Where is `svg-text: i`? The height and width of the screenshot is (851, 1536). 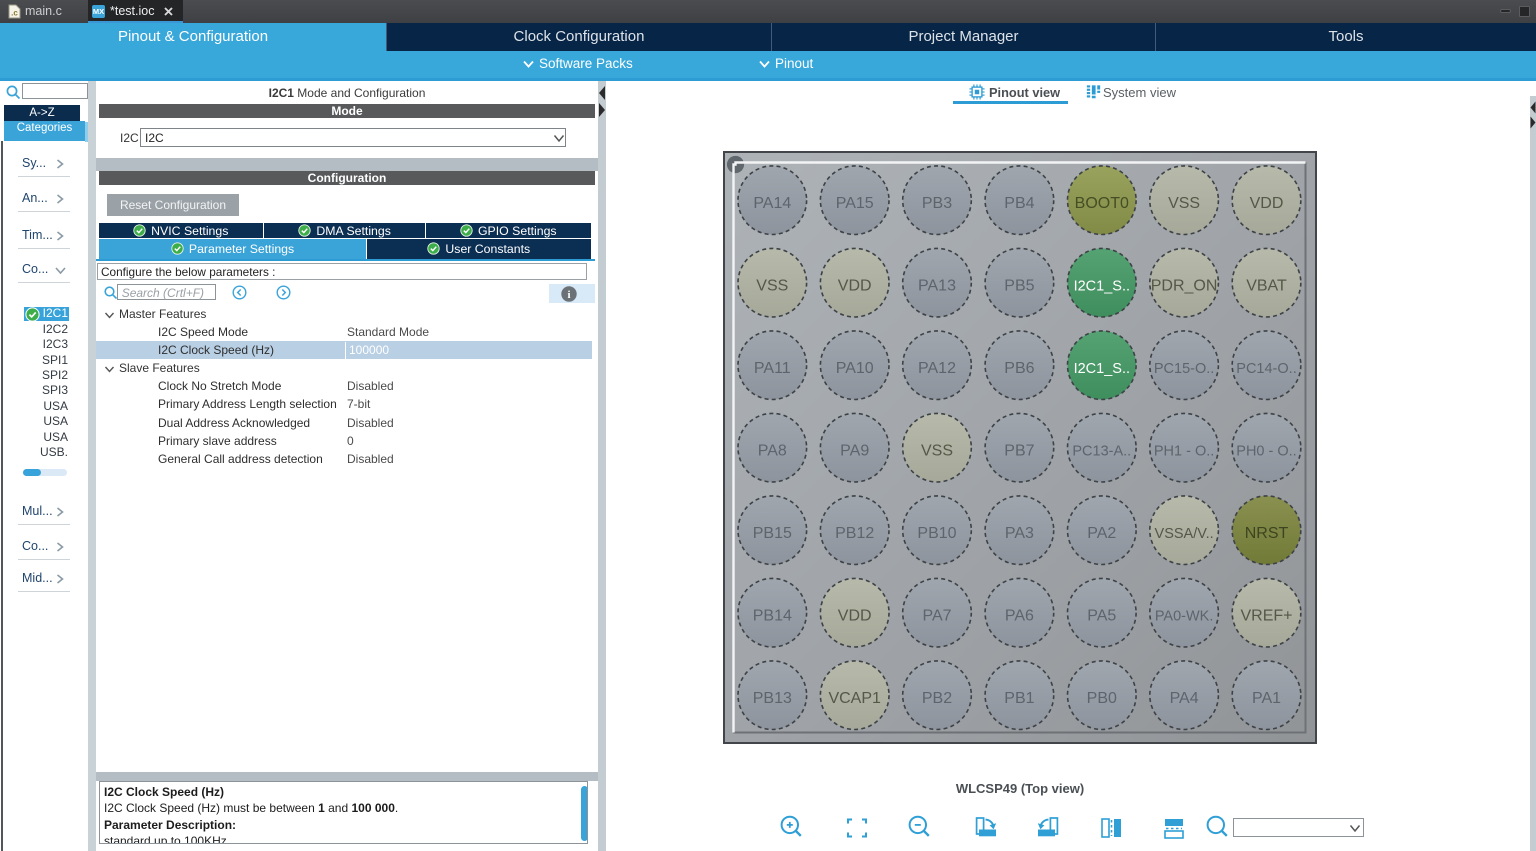
svg-text: i is located at coordinates (568, 295).